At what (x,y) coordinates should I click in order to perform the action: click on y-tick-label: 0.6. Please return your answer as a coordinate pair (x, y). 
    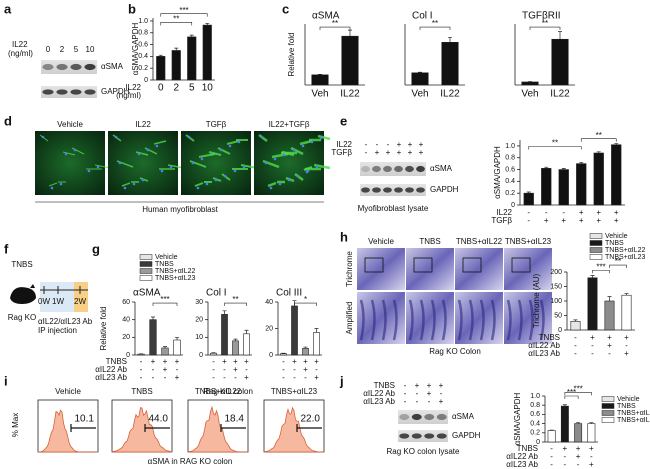
    Looking at the image, I should click on (535, 414).